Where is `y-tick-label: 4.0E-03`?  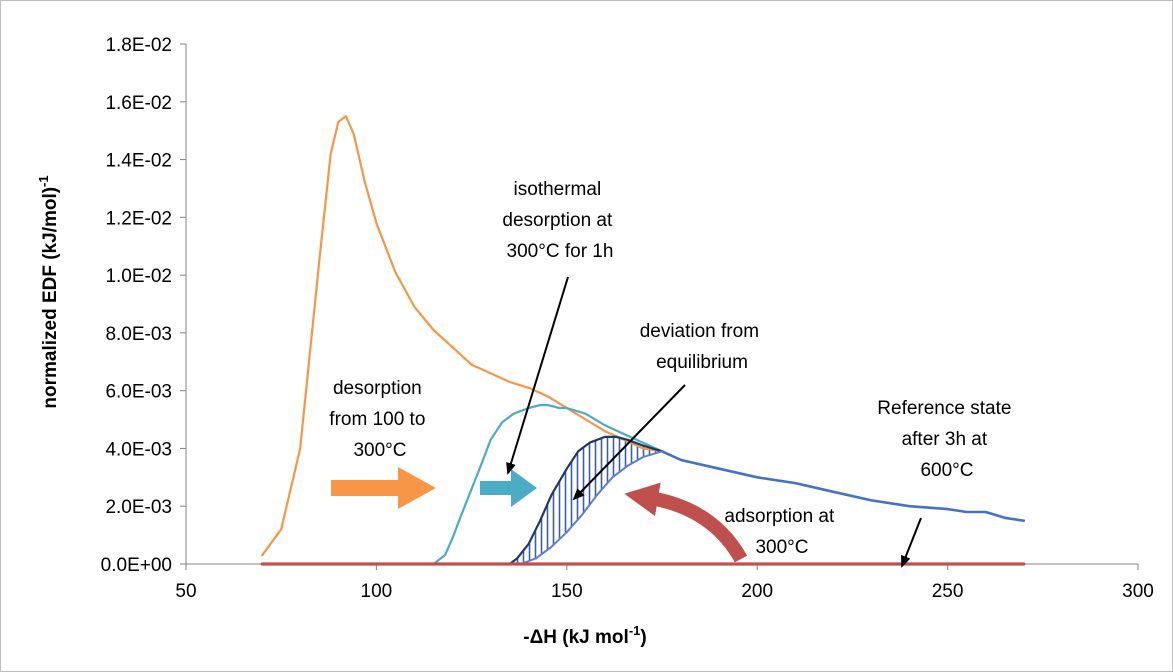
y-tick-label: 4.0E-03 is located at coordinates (138, 449).